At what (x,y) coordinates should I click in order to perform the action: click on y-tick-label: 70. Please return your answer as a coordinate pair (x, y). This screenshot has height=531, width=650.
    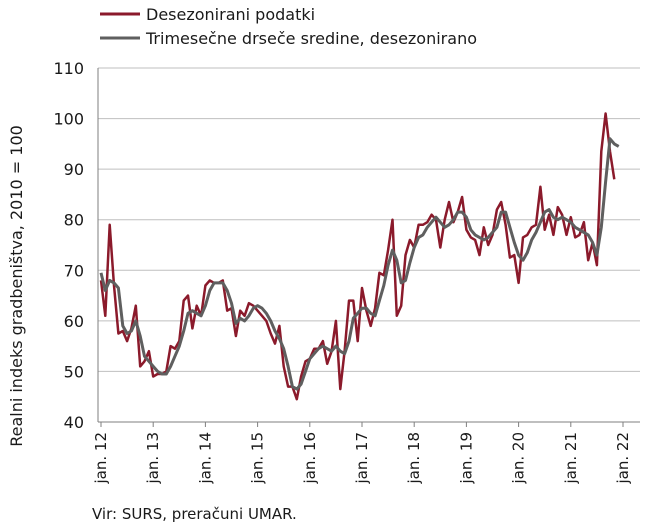
    Looking at the image, I should click on (74, 270).